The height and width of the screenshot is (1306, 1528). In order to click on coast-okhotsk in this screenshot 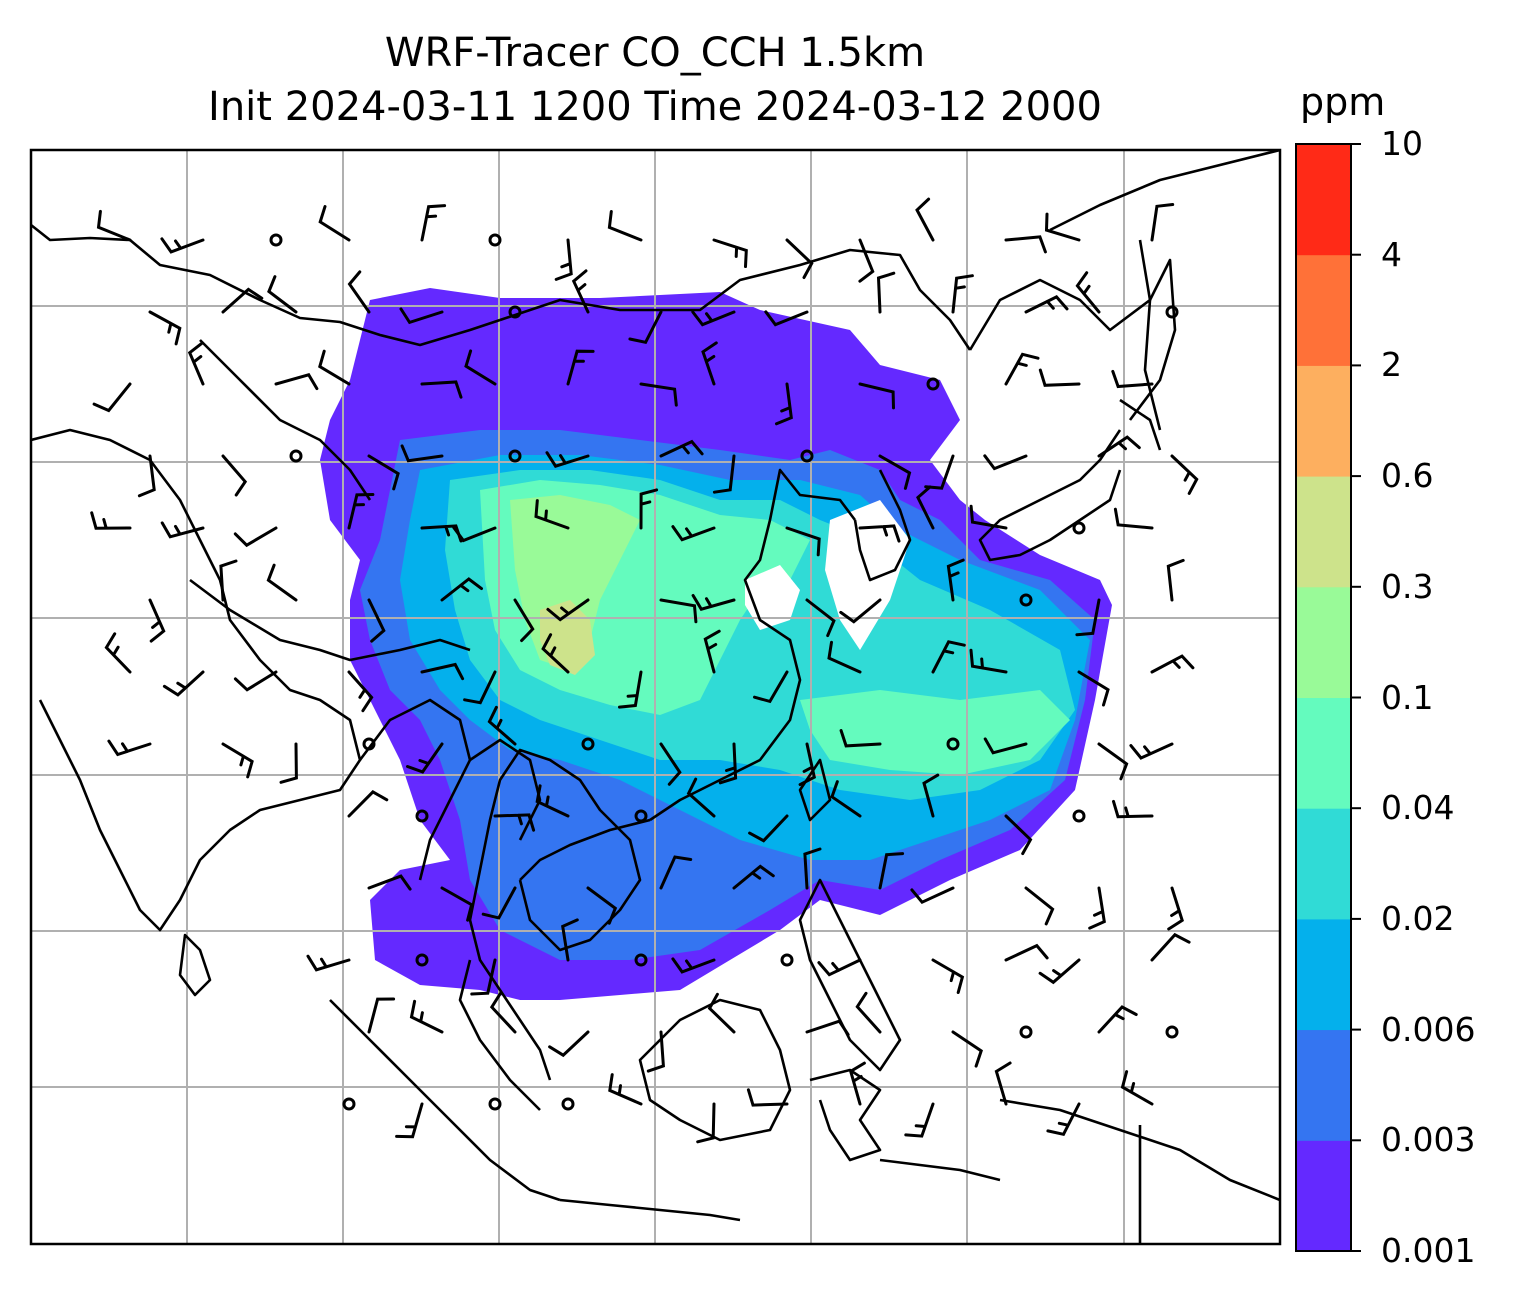, I will do `click(1072, 339)`.